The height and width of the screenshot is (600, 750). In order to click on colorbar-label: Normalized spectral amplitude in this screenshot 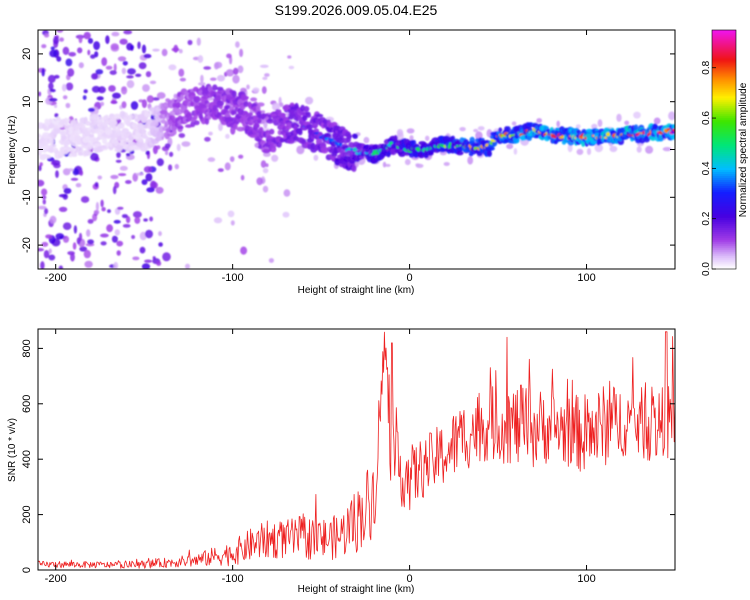, I will do `click(743, 149)`.